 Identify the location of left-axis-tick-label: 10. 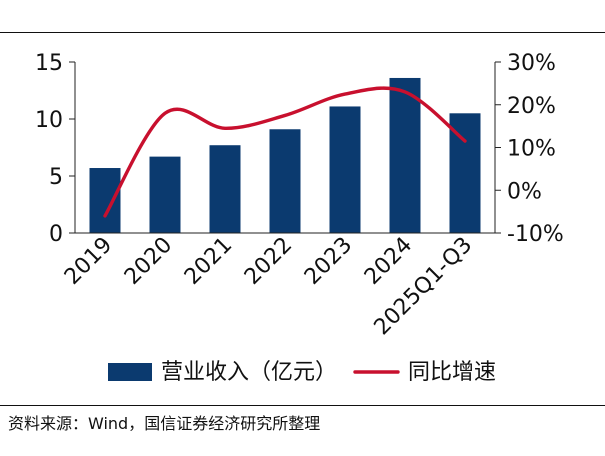
(49, 120).